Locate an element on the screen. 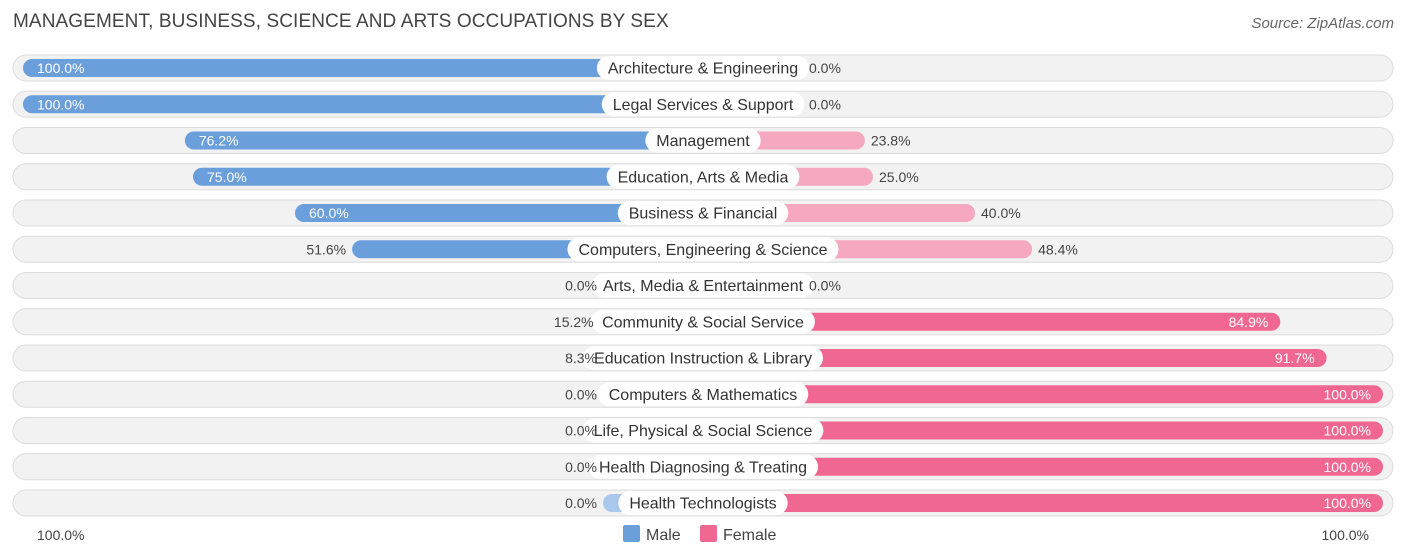 Image resolution: width=1406 pixels, height=559 pixels. chart-row: Community & Social Service 15.2% 84.9% is located at coordinates (703, 322).